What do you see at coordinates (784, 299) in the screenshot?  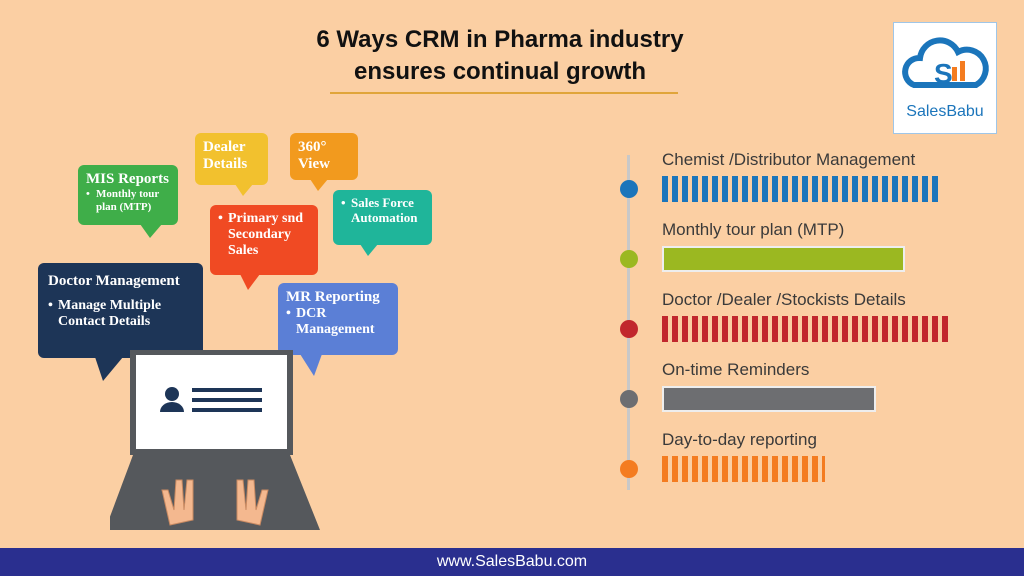 I see `feature-label: Doctor /Dealer /Stockists Details` at bounding box center [784, 299].